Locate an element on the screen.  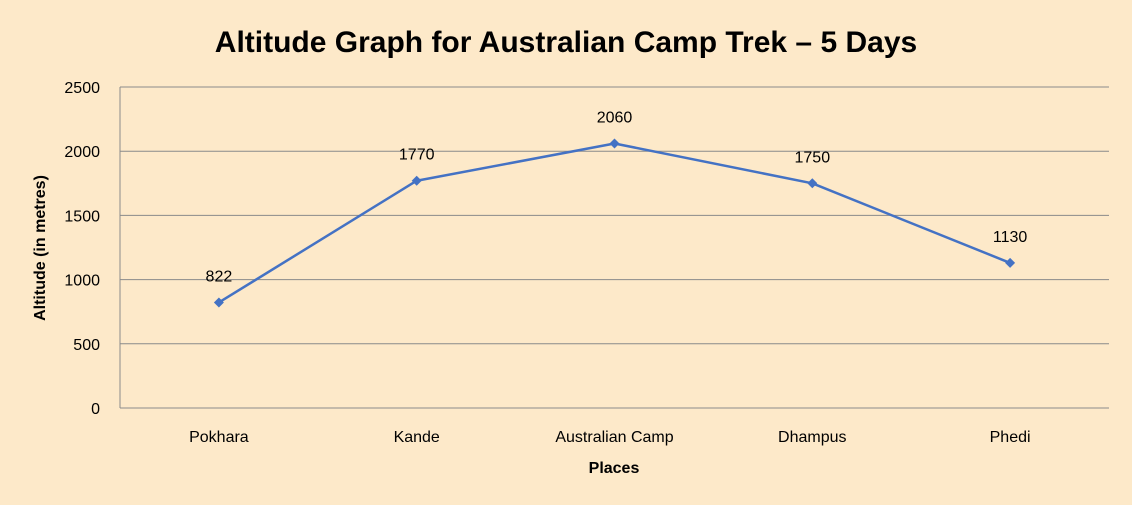
x-tick-label: Australian Camp is located at coordinates (614, 437).